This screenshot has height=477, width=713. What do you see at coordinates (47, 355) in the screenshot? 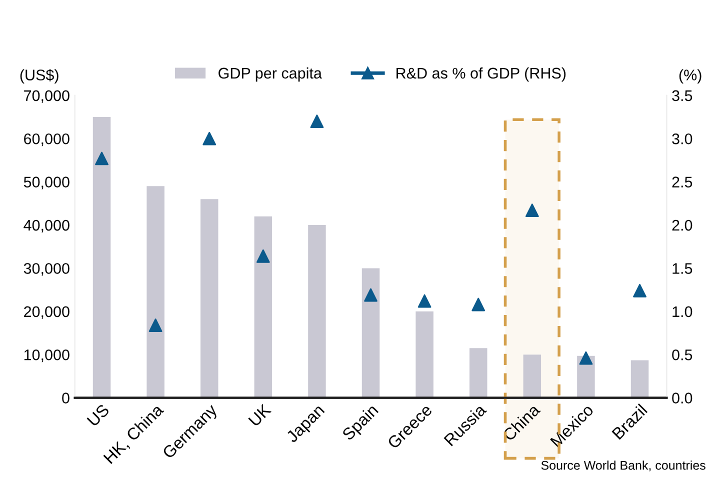
I see `y-tick-label: 10,000` at bounding box center [47, 355].